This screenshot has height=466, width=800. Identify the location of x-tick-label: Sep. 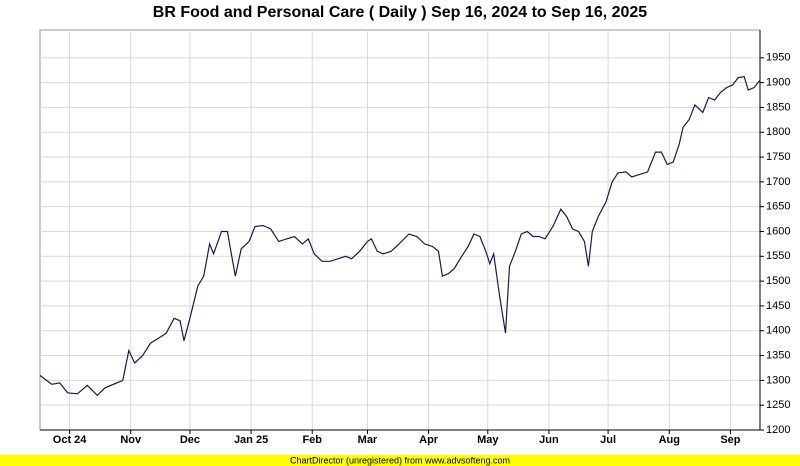
(730, 440).